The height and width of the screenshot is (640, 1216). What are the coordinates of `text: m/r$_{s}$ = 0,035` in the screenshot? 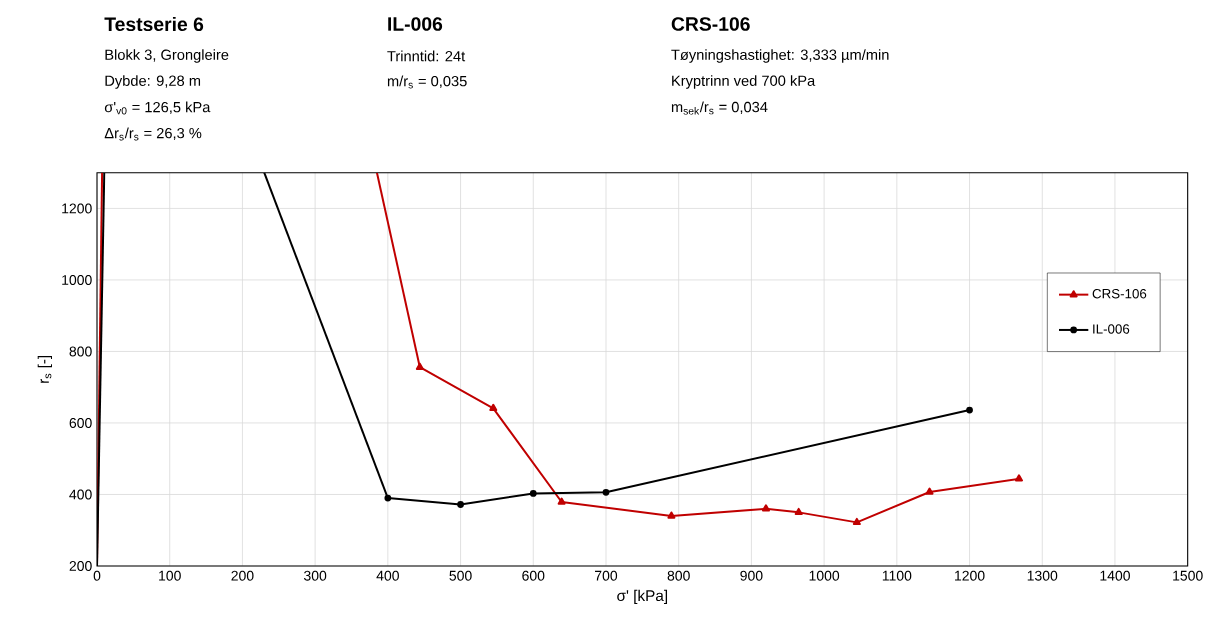 It's located at (427, 82).